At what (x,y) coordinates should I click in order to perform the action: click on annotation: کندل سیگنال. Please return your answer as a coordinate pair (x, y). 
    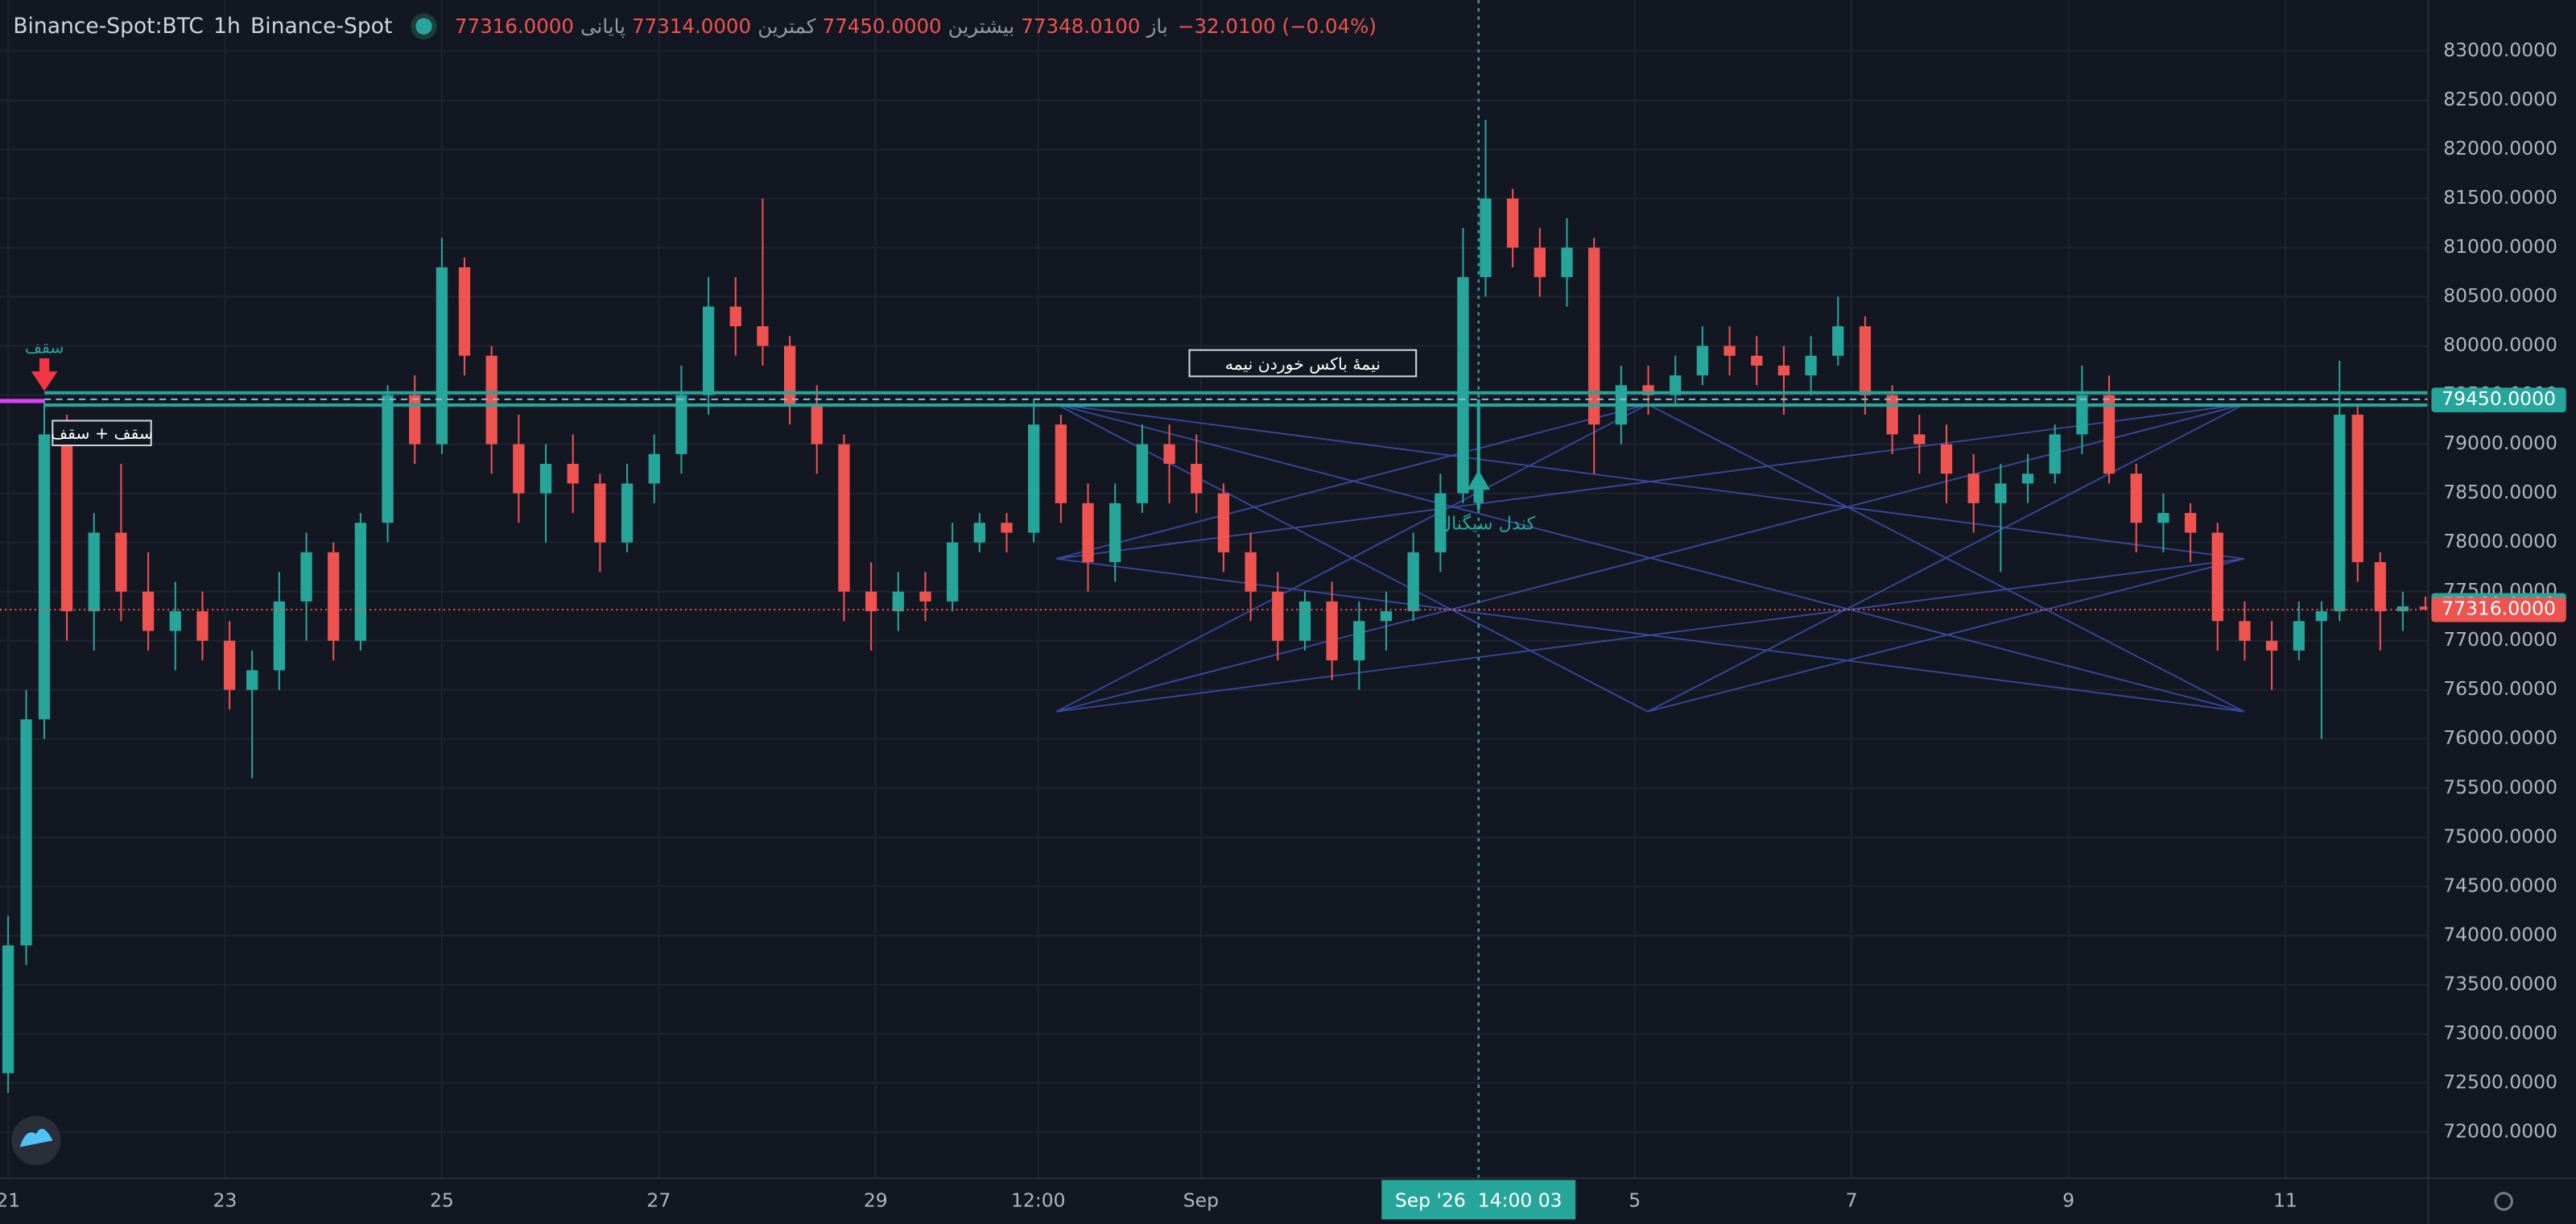
    Looking at the image, I should click on (1487, 524).